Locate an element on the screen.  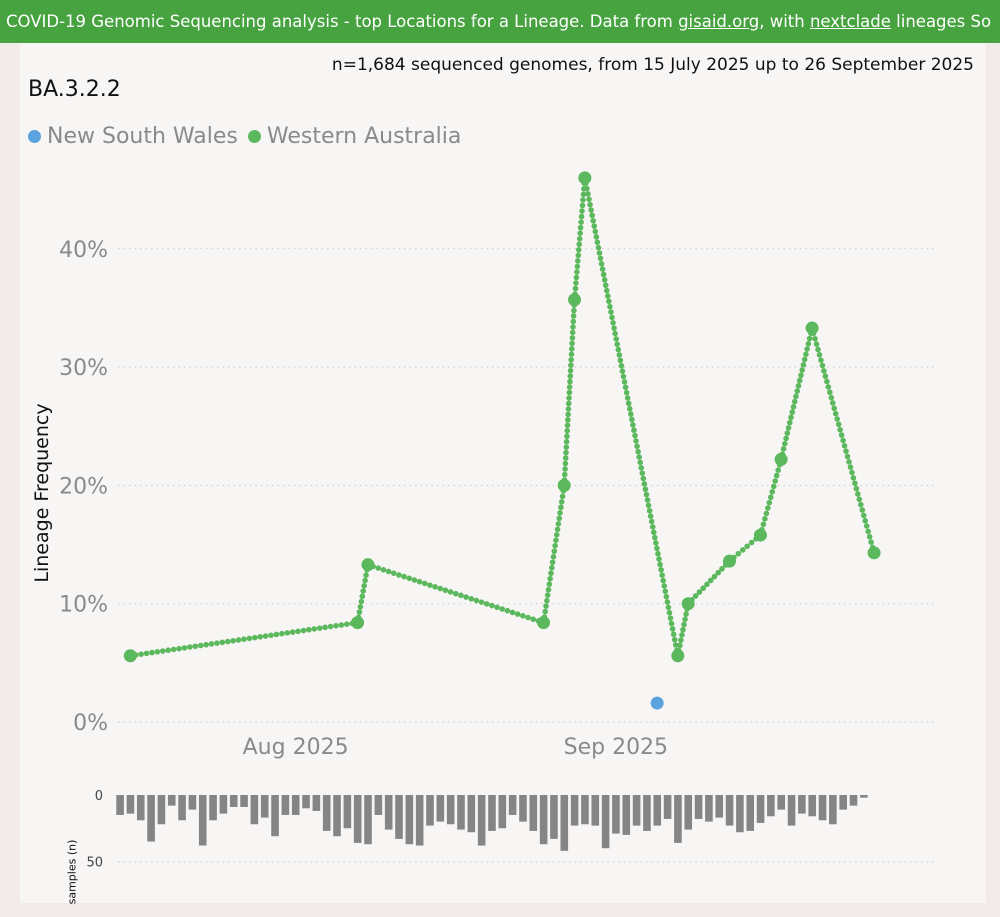
lineage-title: BA.3.2.2 is located at coordinates (74, 89).